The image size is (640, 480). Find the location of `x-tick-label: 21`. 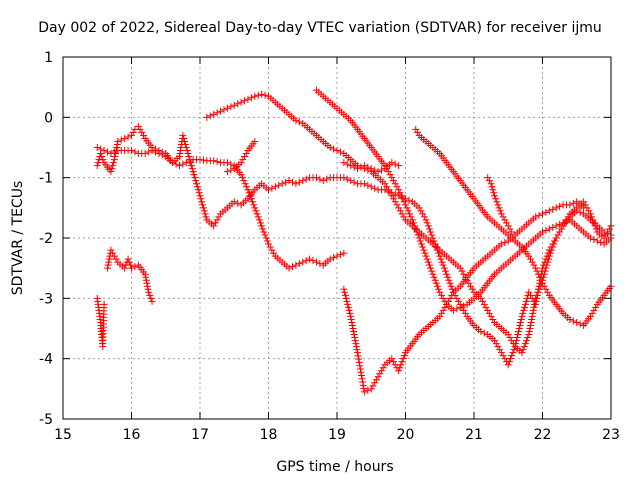

x-tick-label: 21 is located at coordinates (474, 435).